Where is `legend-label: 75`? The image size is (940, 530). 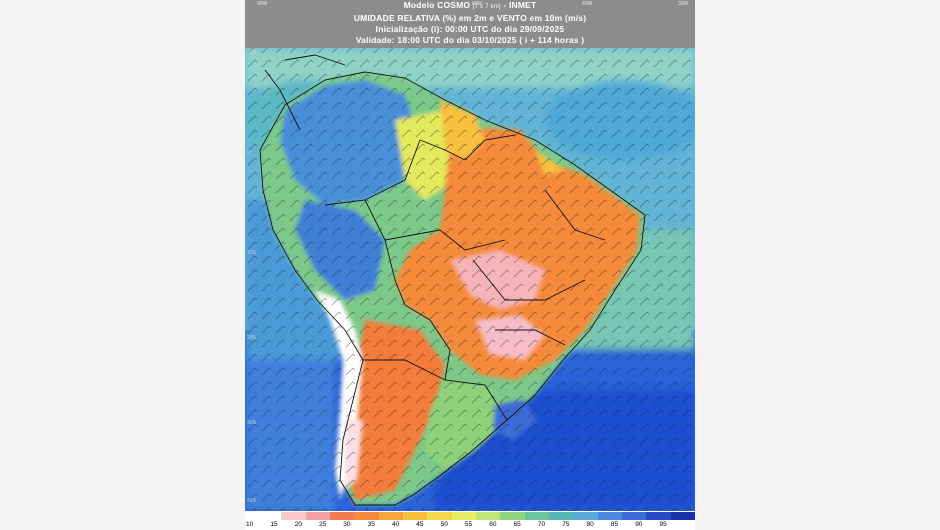
legend-label: 75 is located at coordinates (566, 524).